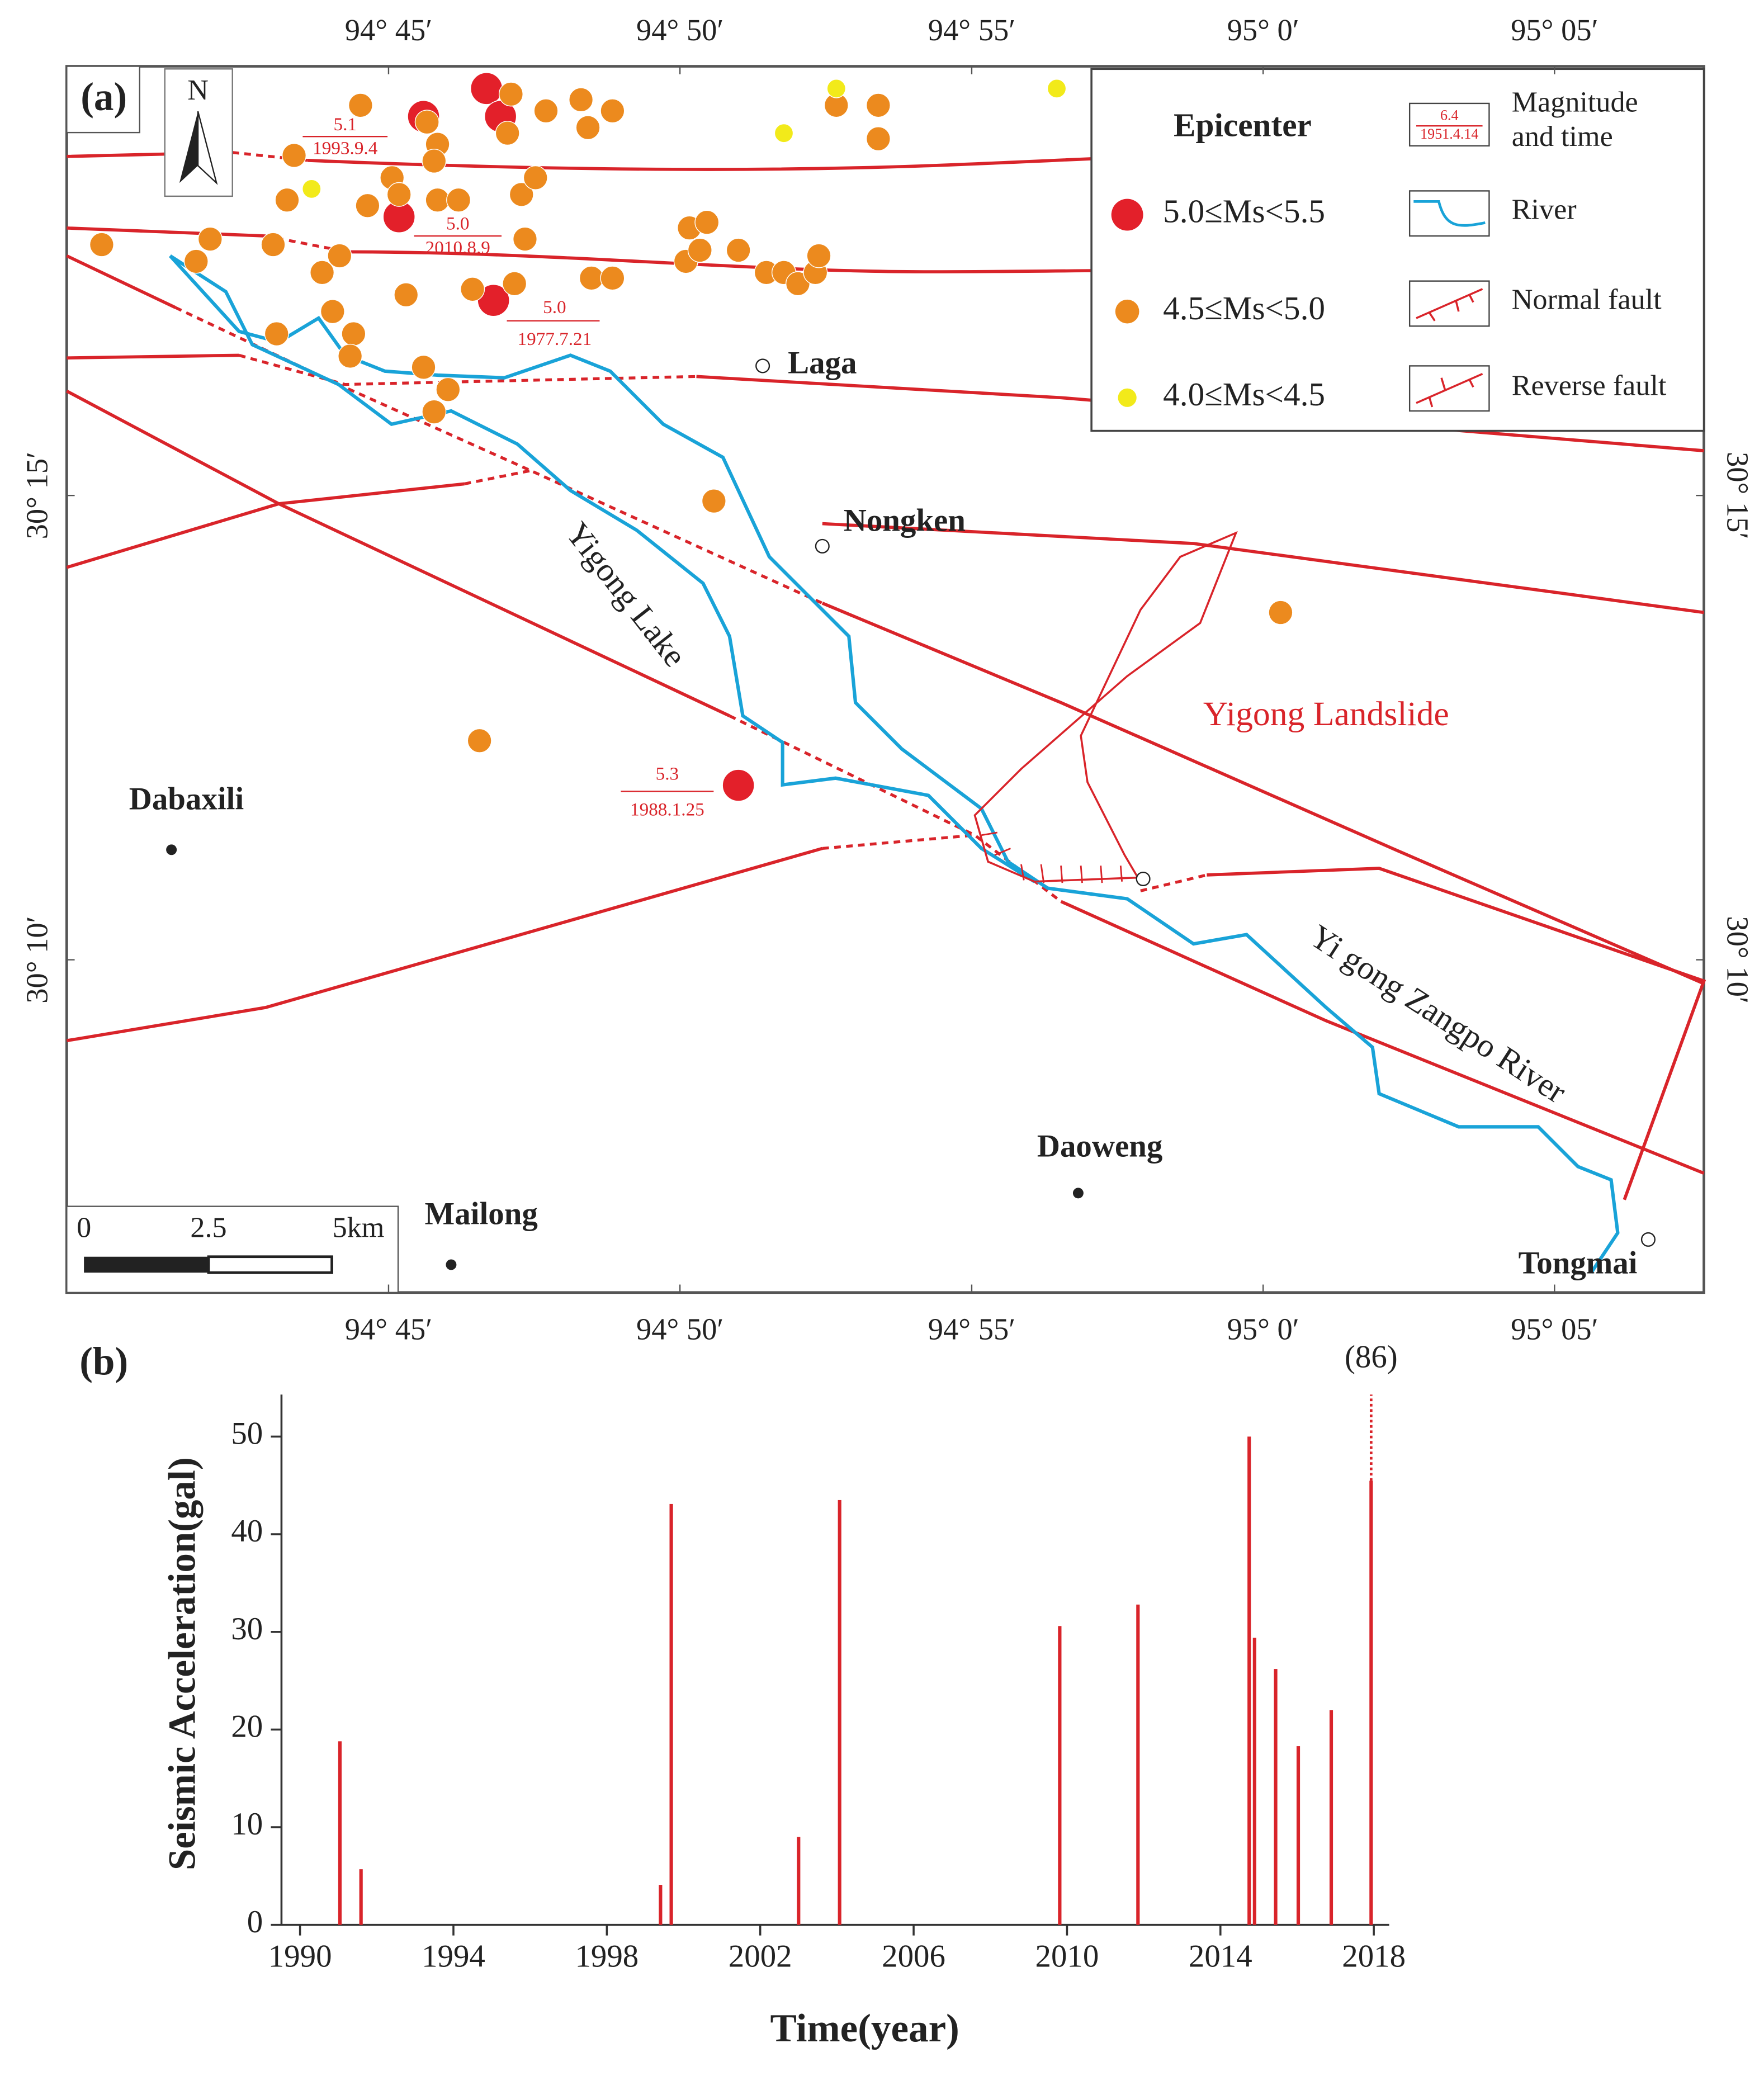 The width and height of the screenshot is (1764, 2076). I want to click on annotation-magnitude: 5.3, so click(667, 774).